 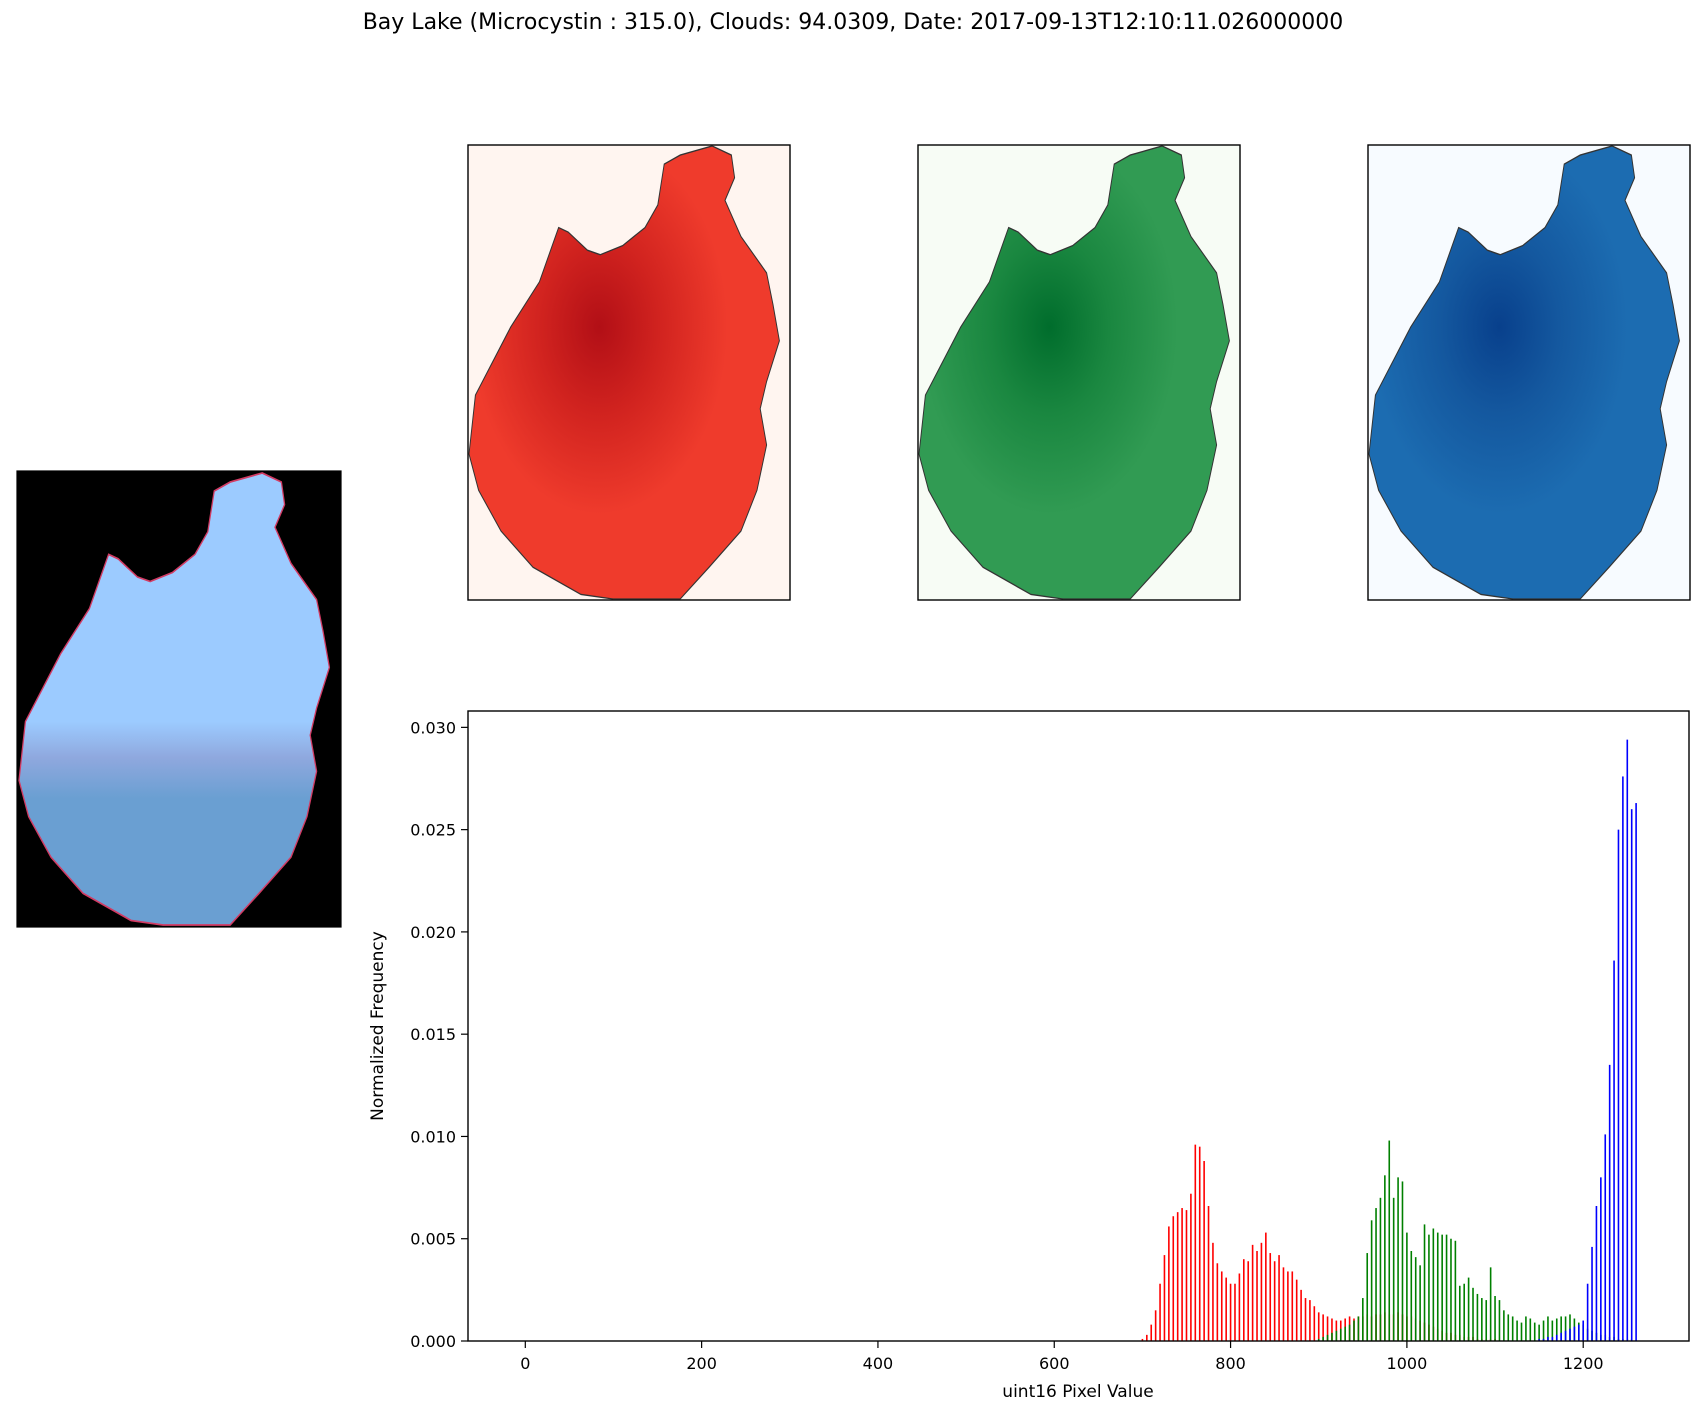 I want to click on y-tick-label: 0.020, so click(x=433, y=932).